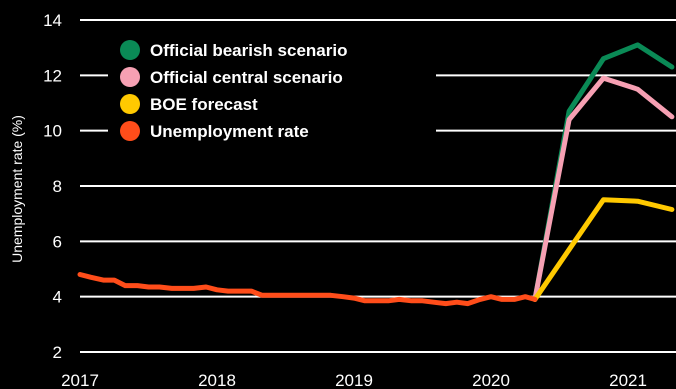 This screenshot has height=389, width=676. Describe the element at coordinates (491, 380) in the screenshot. I see `x-tick-label: 2020` at that location.